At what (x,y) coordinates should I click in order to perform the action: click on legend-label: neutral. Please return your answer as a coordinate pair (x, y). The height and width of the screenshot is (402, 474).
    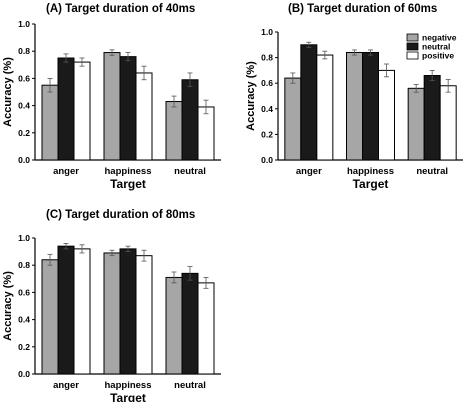
    Looking at the image, I should click on (436, 47).